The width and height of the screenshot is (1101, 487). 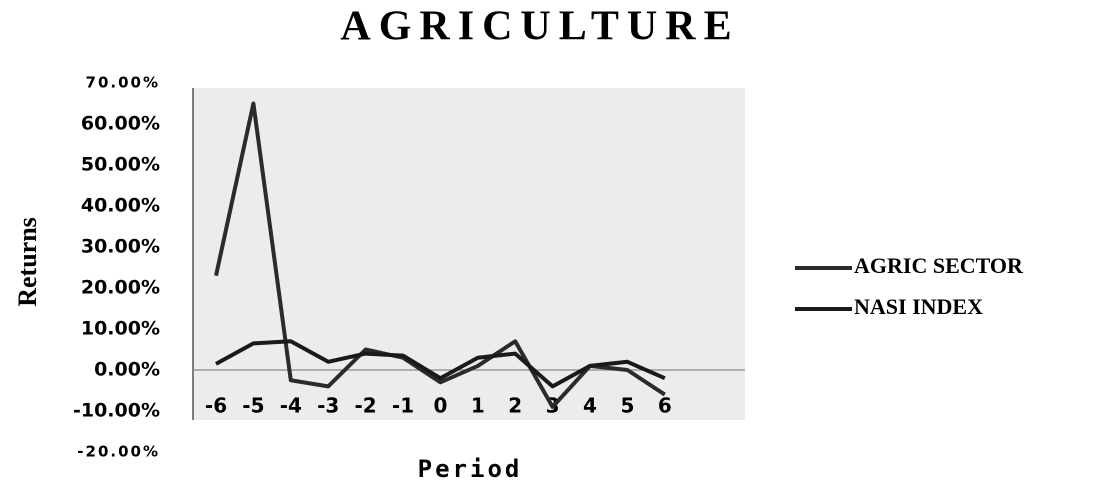 What do you see at coordinates (515, 406) in the screenshot?
I see `x-tick-label: 2` at bounding box center [515, 406].